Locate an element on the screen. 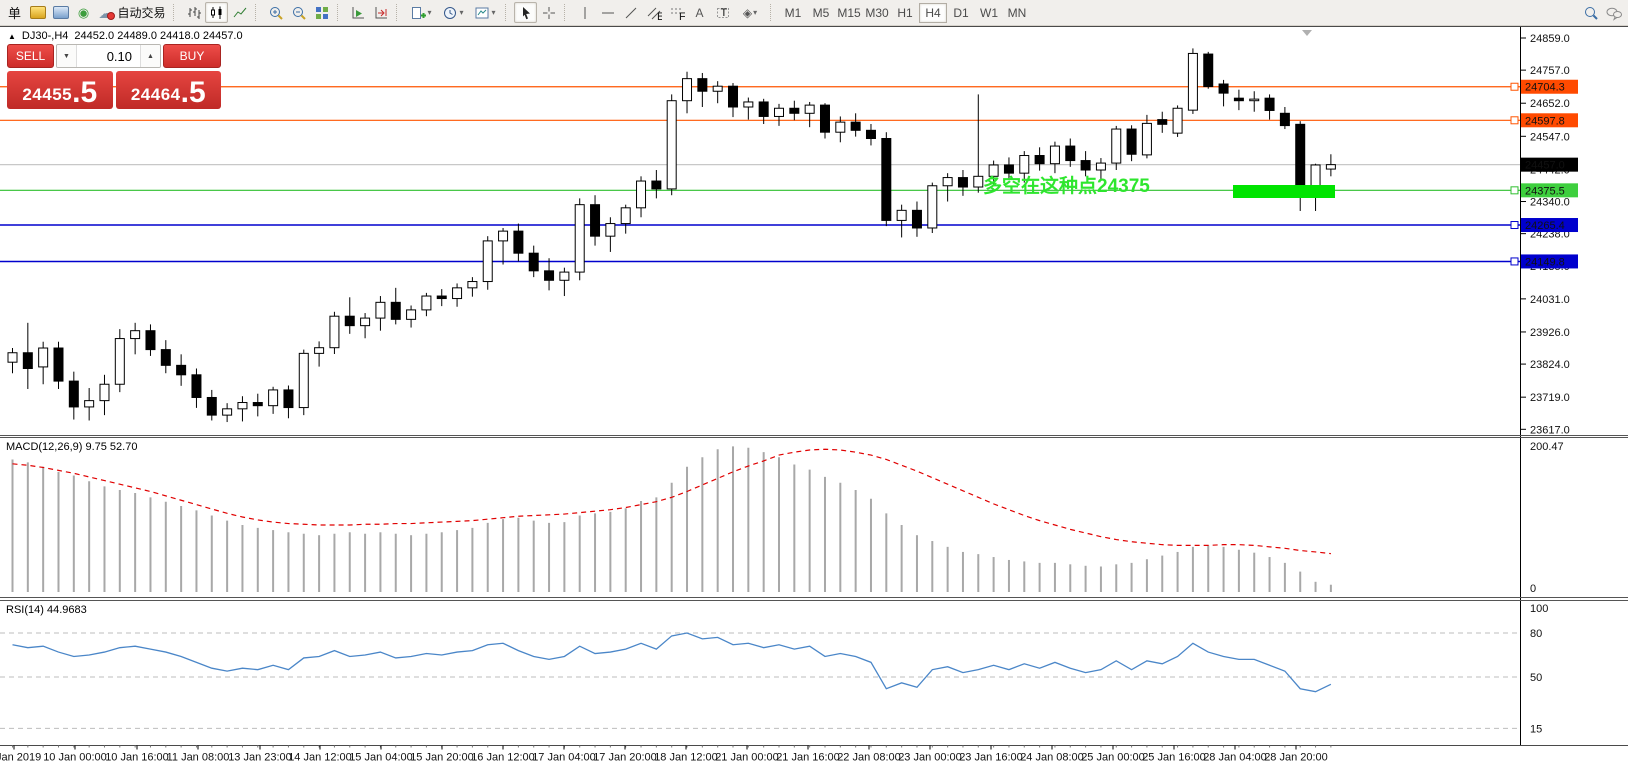 The image size is (1628, 775). cursor-button is located at coordinates (525, 12).